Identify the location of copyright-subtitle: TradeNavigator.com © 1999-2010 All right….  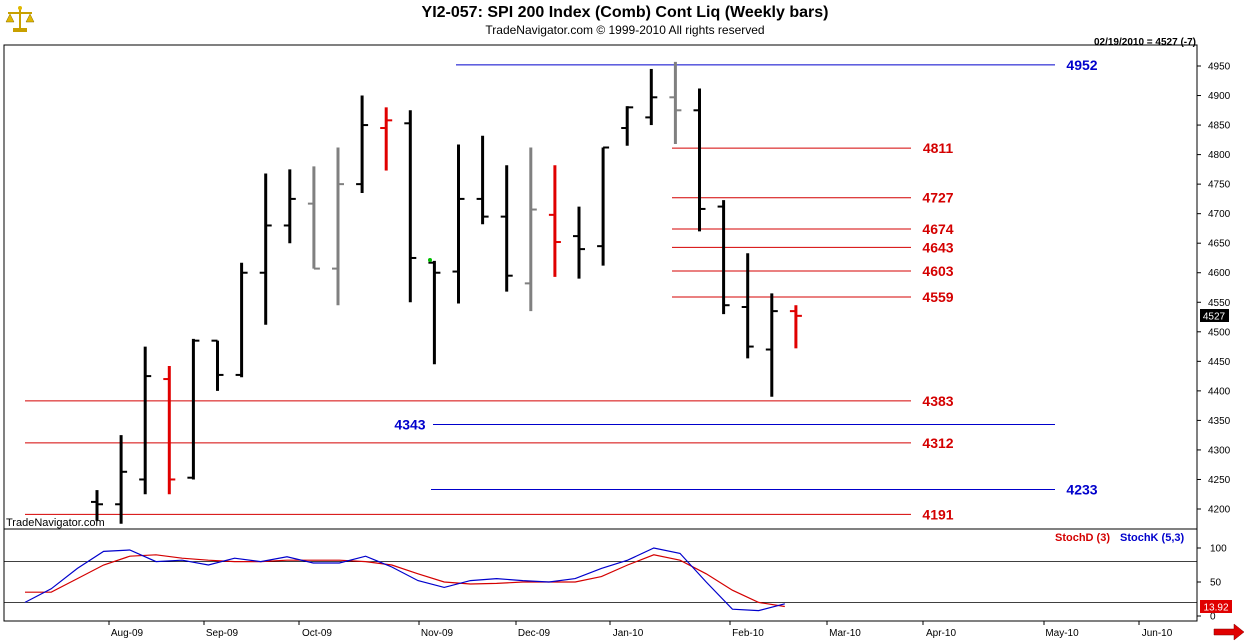
(625, 30).